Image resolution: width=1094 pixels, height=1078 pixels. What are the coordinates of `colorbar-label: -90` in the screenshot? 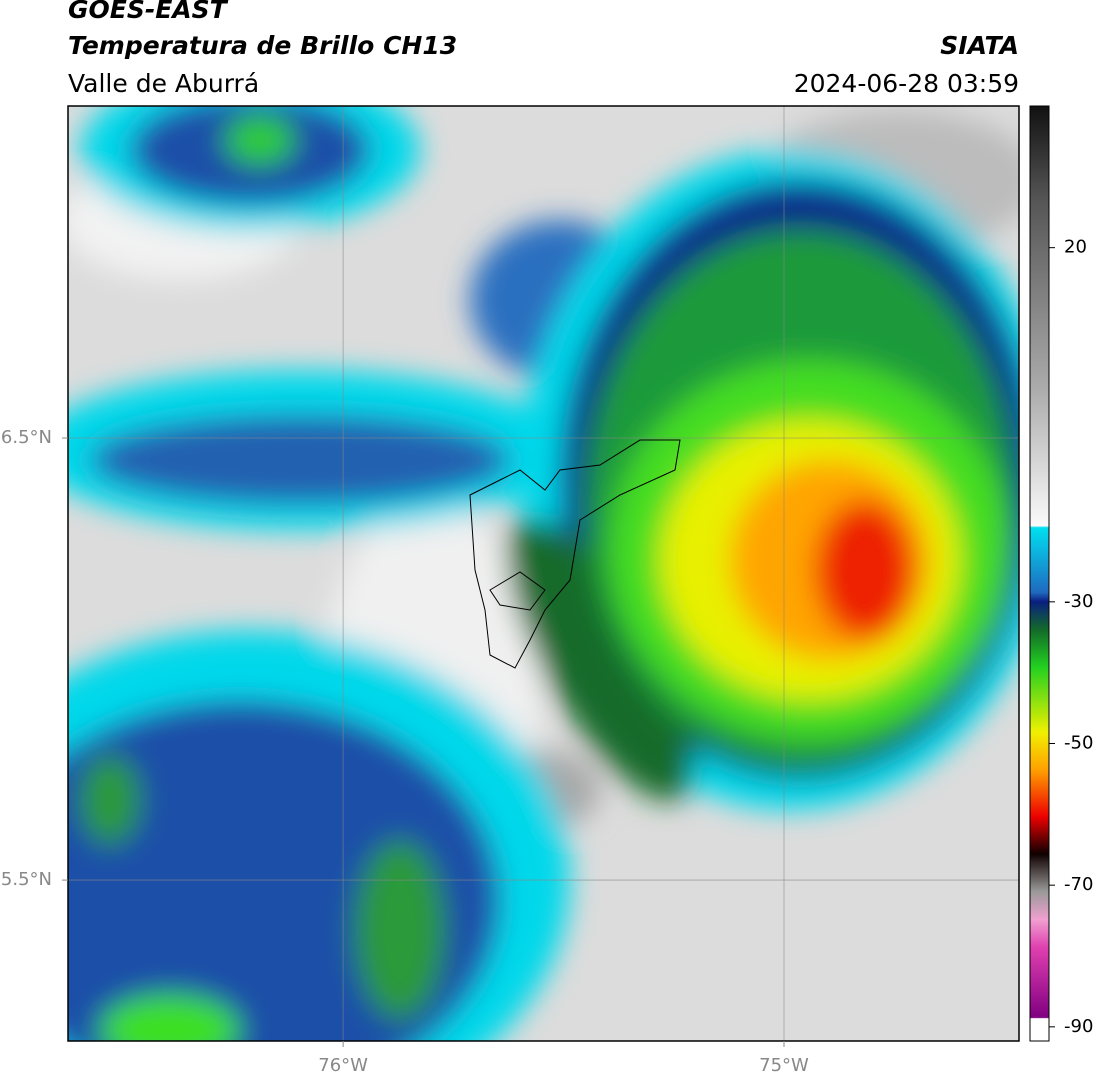 It's located at (1078, 1026).